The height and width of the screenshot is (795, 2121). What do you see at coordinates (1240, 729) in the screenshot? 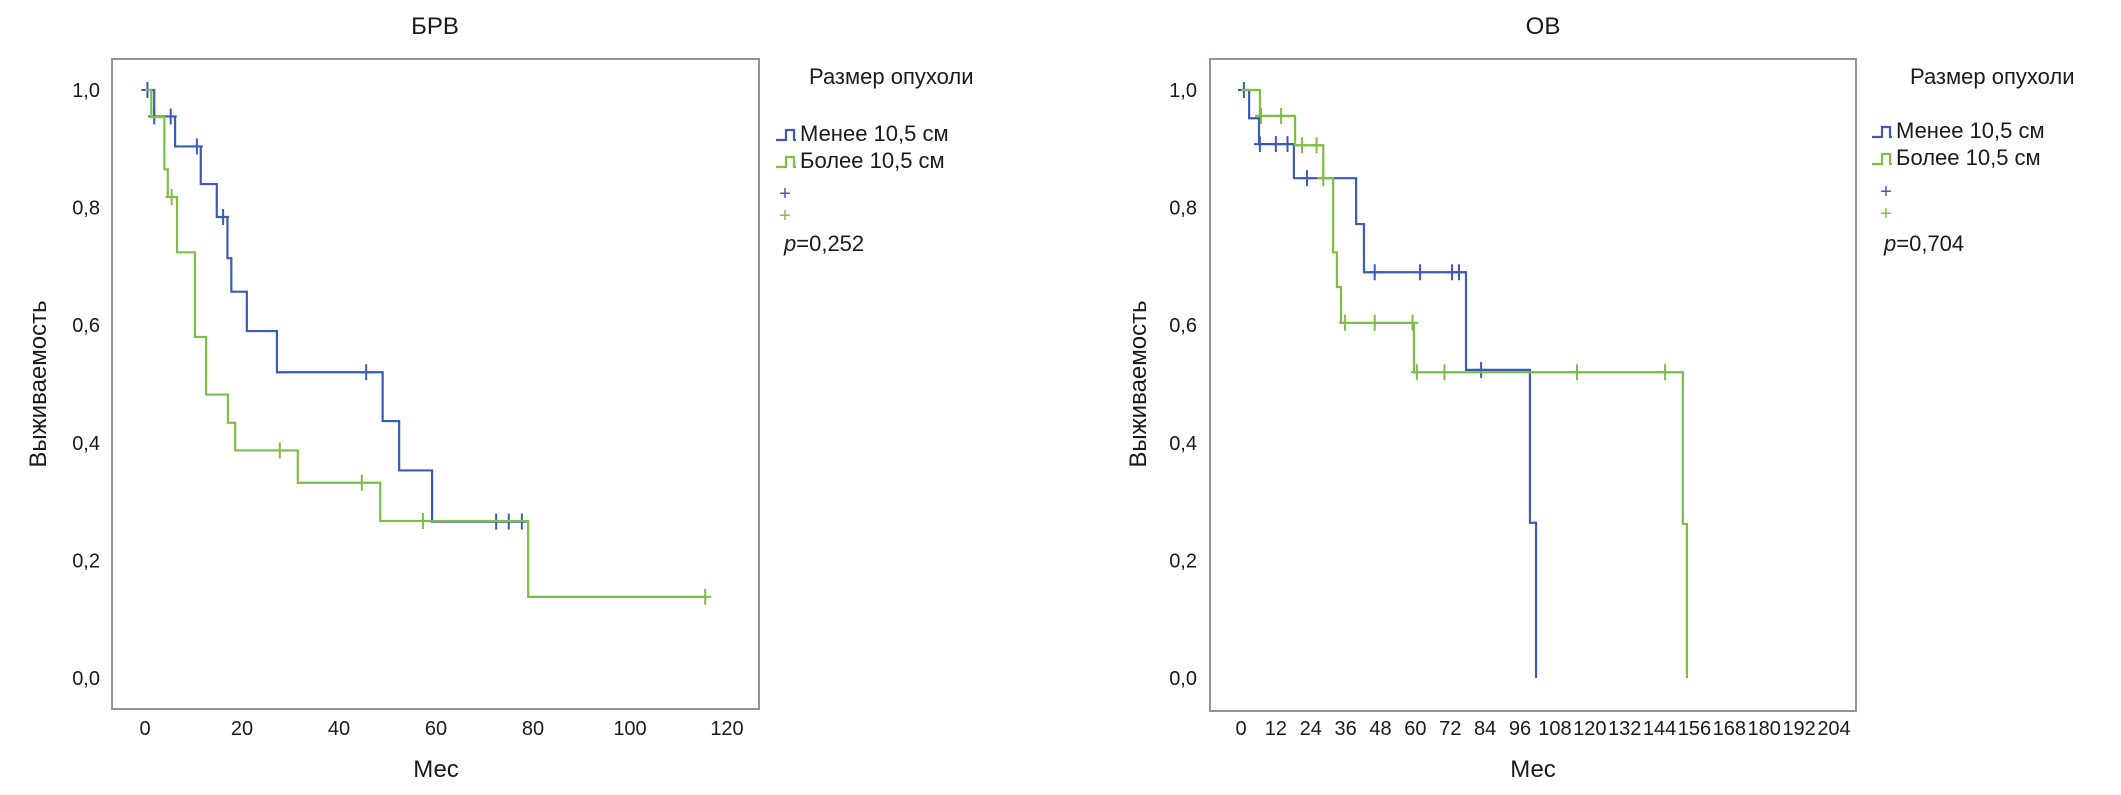
I see `x-tick-label: 0` at bounding box center [1240, 729].